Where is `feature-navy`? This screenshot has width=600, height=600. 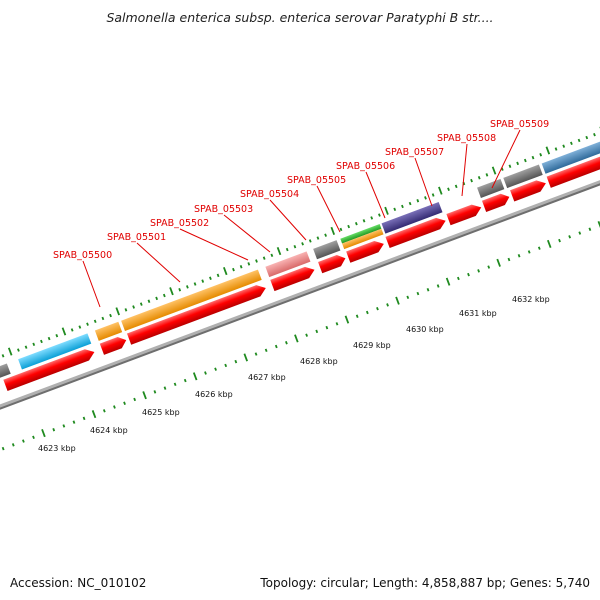
feature-navy is located at coordinates (412, 217).